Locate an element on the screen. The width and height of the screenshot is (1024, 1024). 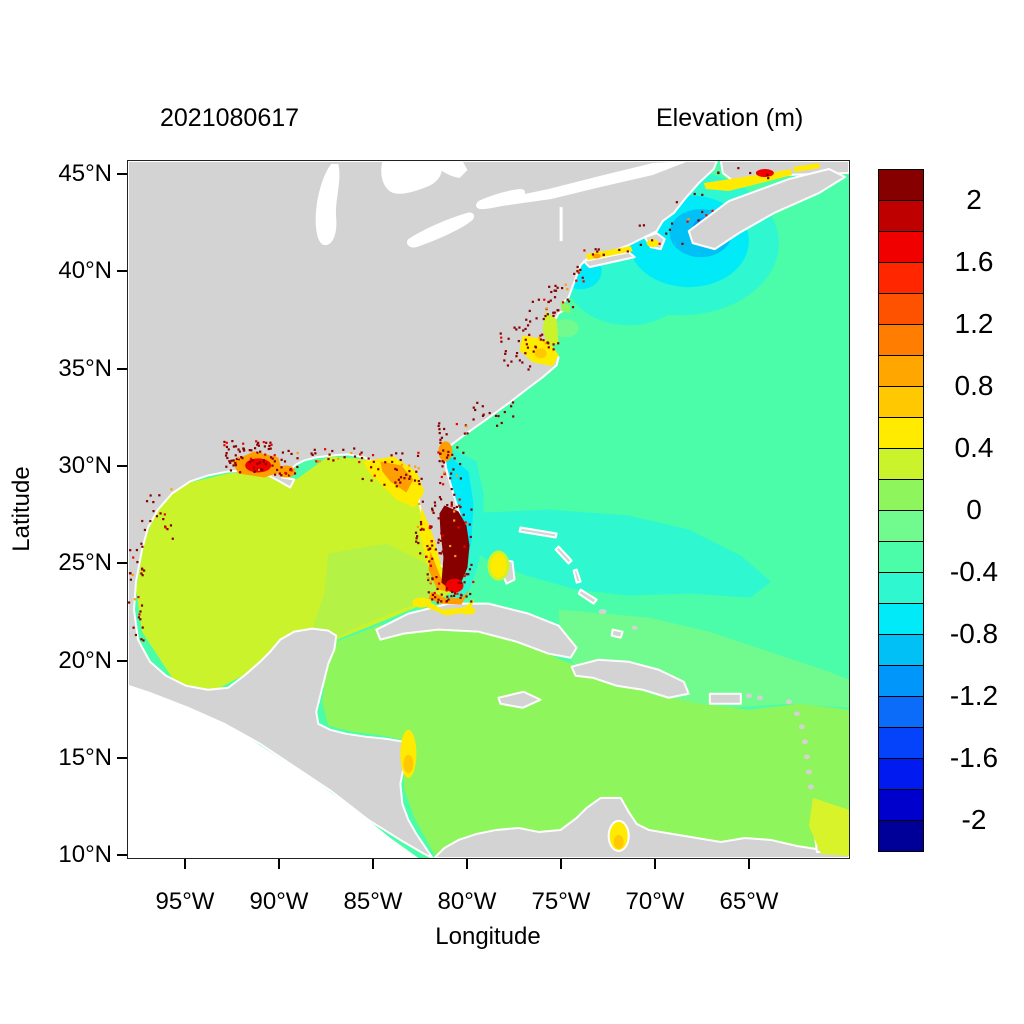
island-grand-bahama-abaco is located at coordinates (538, 532).